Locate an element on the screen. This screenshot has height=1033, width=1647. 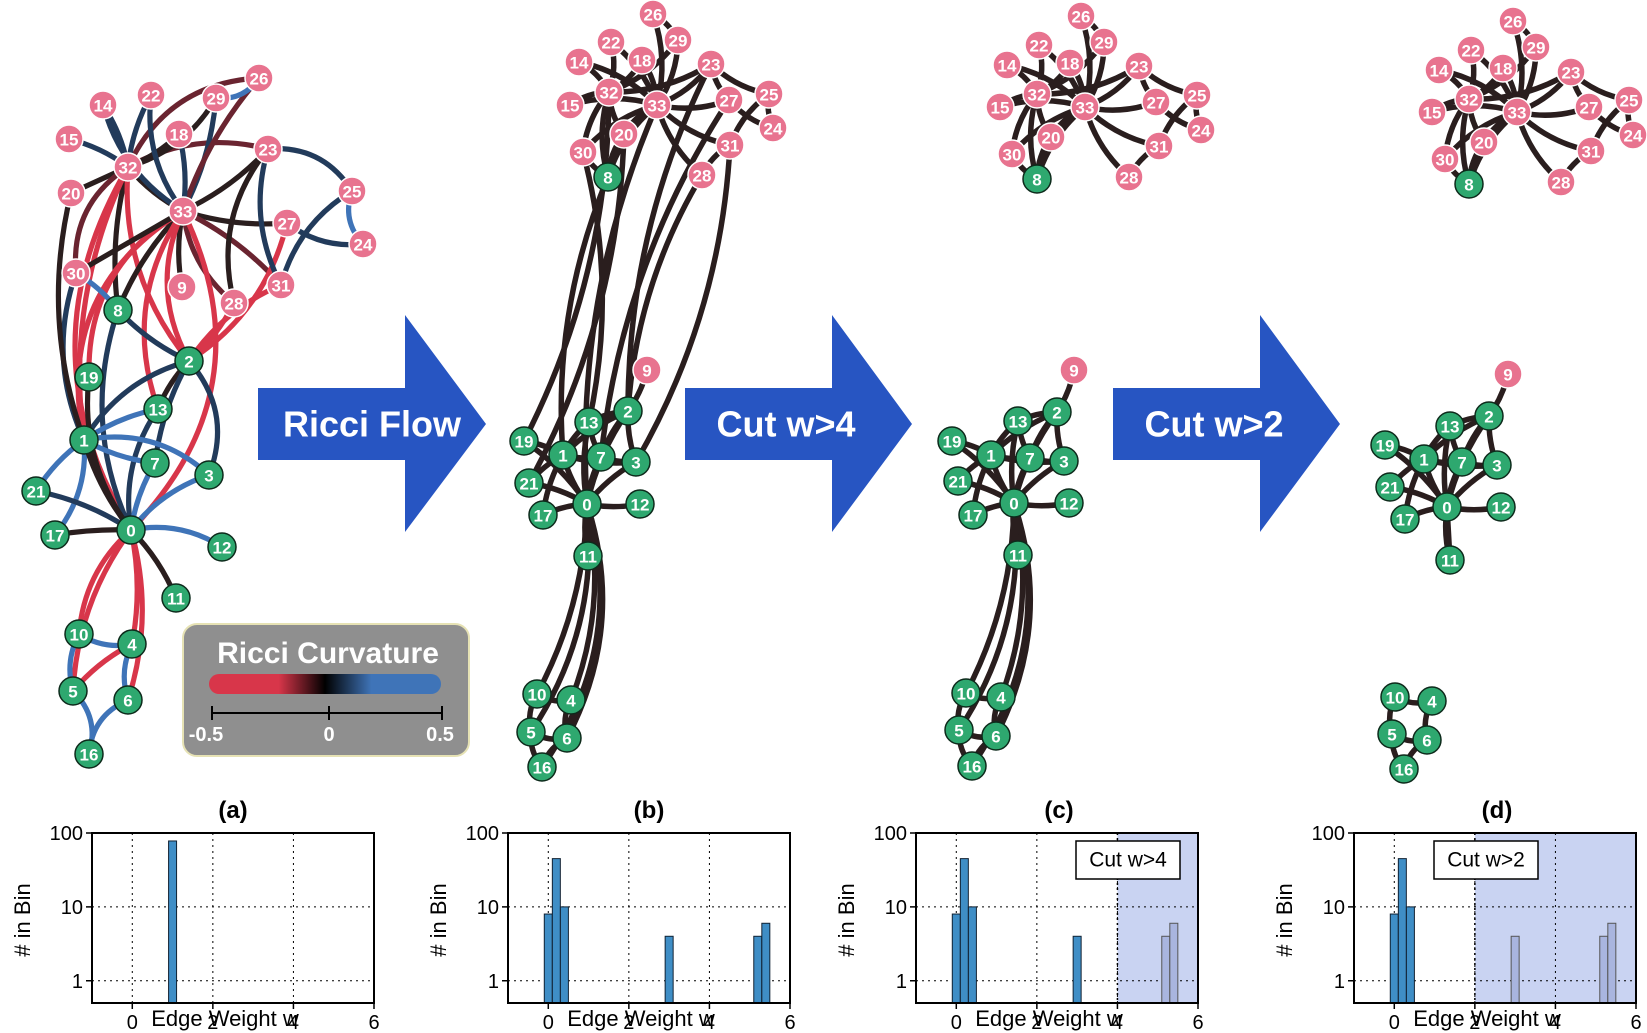
node-b-16: 16 is located at coordinates (542, 767).